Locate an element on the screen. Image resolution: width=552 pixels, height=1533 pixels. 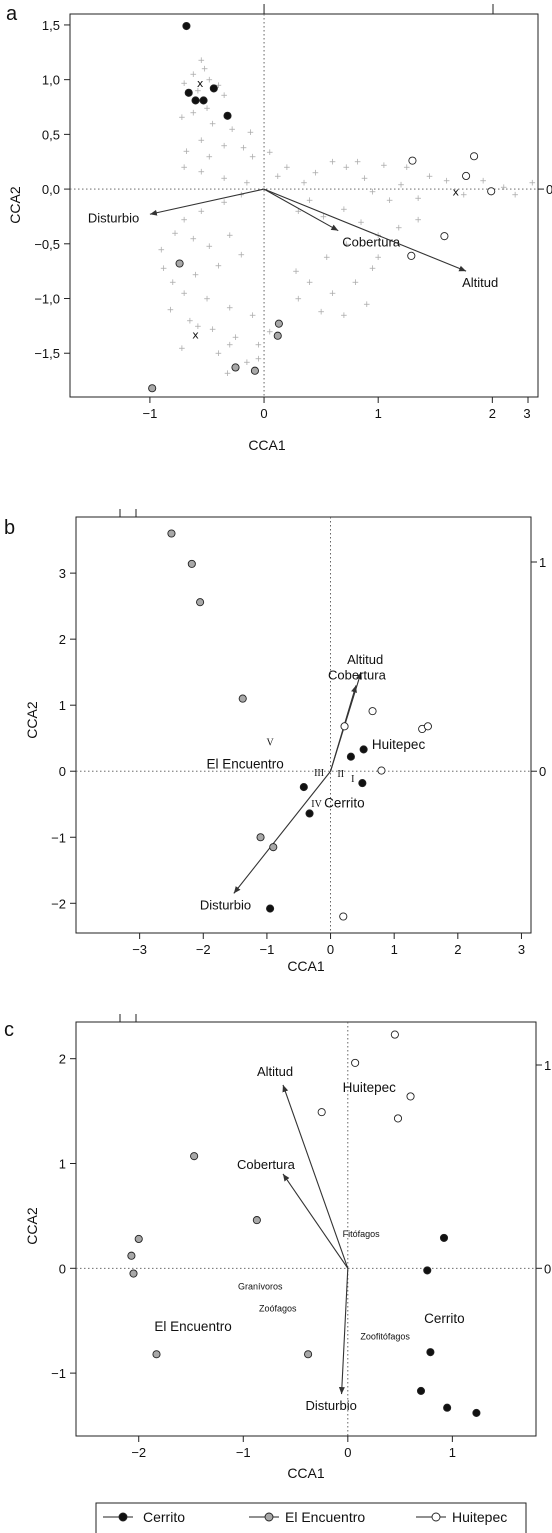
guild-label: Zoofitófagos is located at coordinates (385, 1337).